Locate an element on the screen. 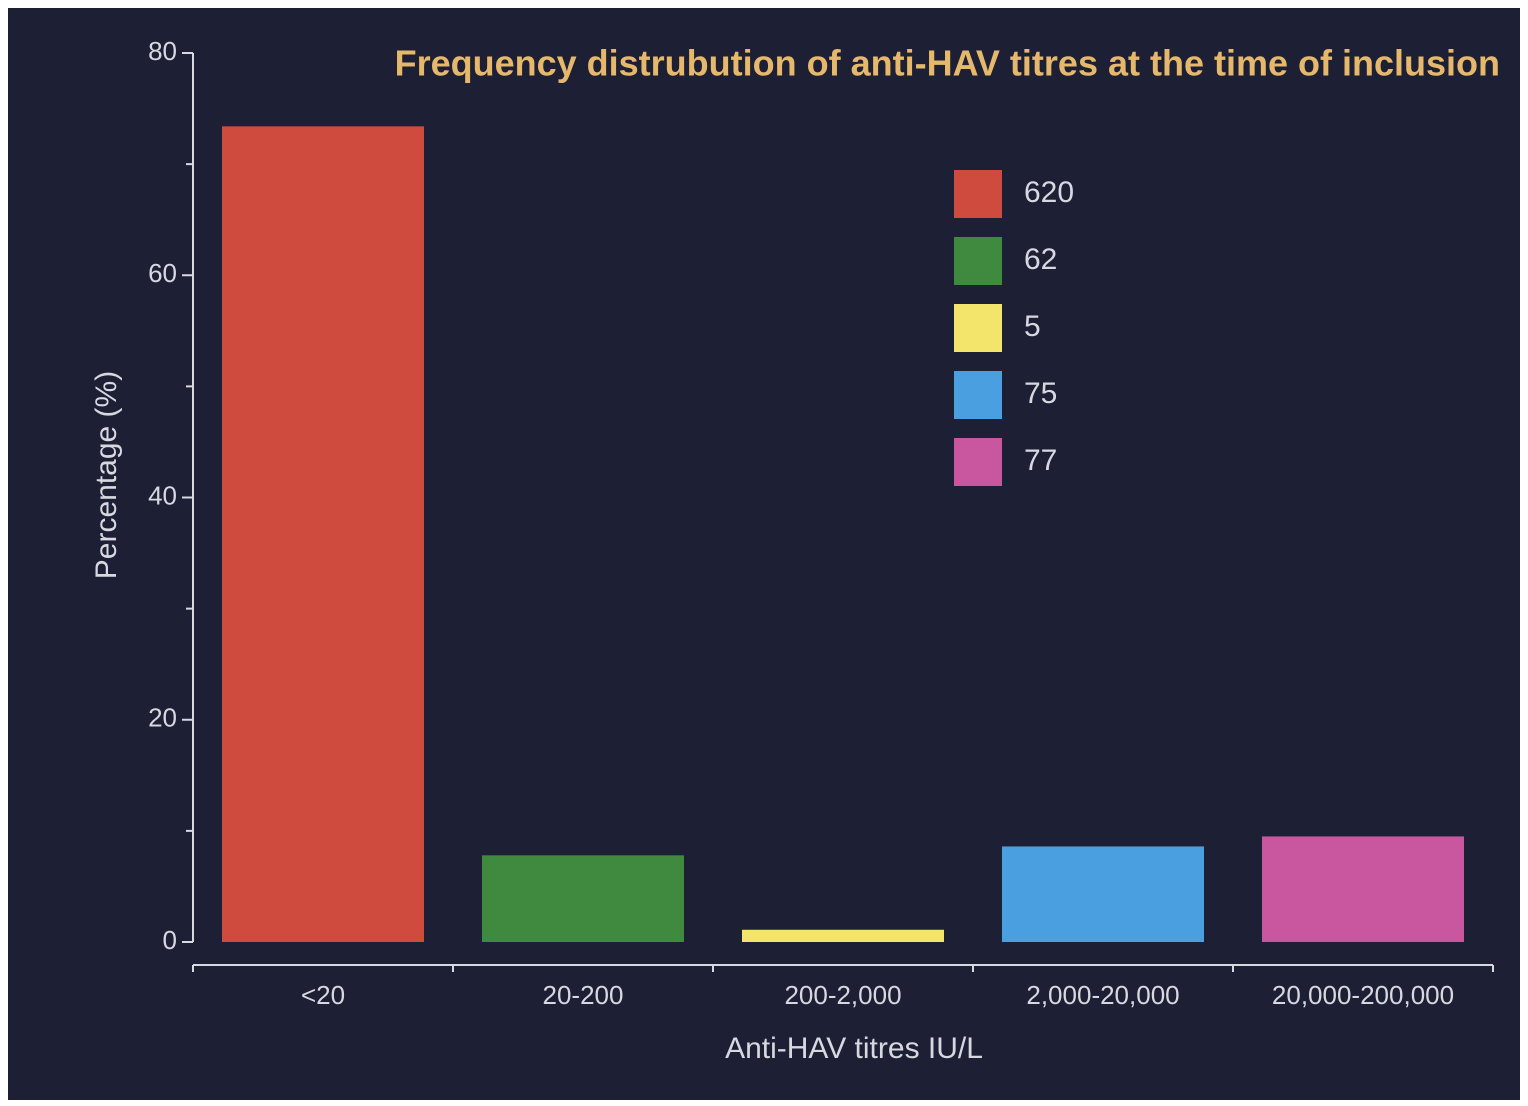 This screenshot has width=1528, height=1106. legend-label: 620 is located at coordinates (1049, 192).